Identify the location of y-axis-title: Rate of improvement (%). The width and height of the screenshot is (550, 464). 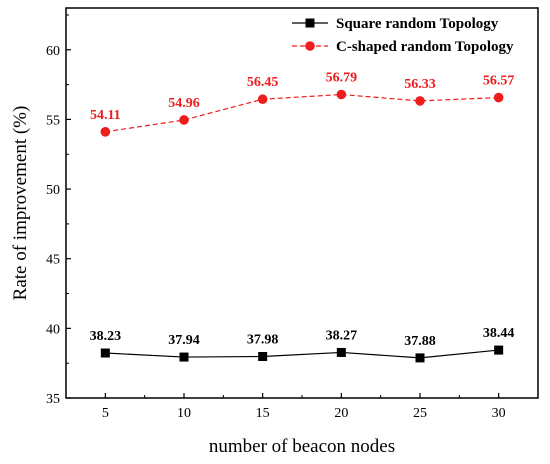
(20, 203).